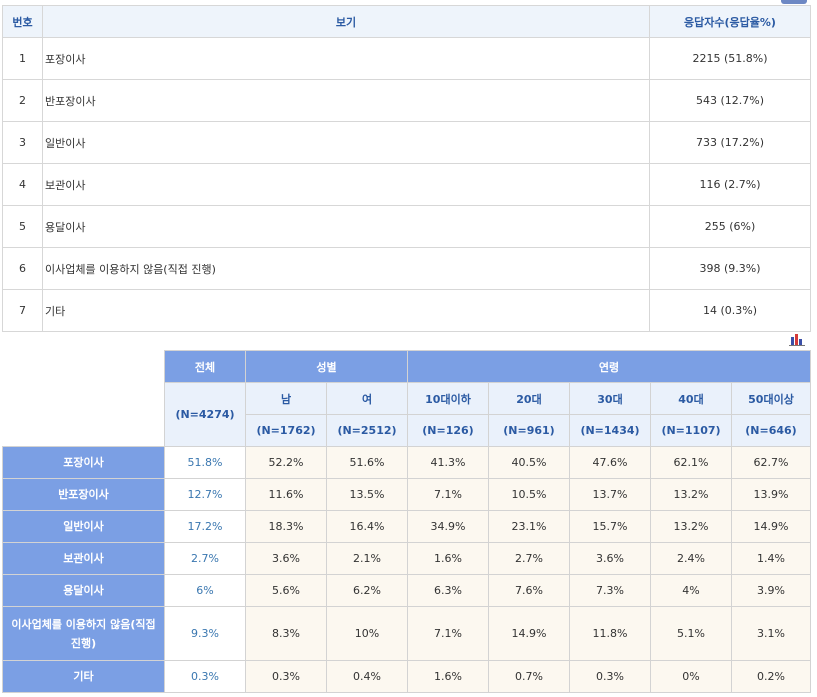 This screenshot has height=697, width=817. I want to click on collapse-tab-icon, so click(794, 2).